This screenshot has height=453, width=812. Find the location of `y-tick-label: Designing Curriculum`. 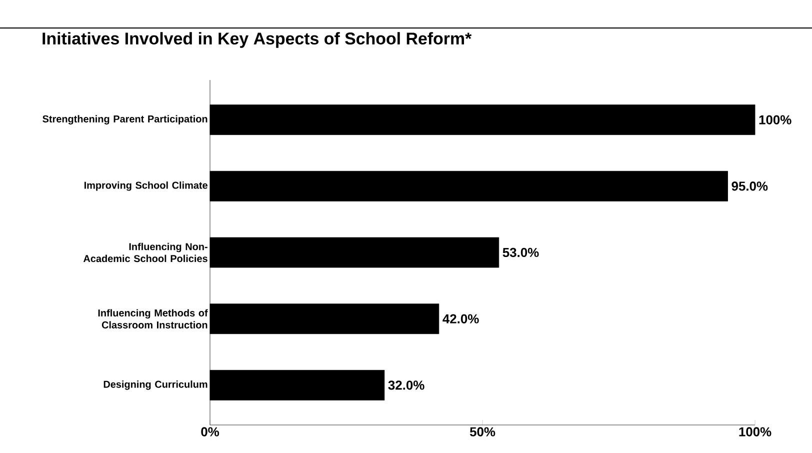

y-tick-label: Designing Curriculum is located at coordinates (156, 385).